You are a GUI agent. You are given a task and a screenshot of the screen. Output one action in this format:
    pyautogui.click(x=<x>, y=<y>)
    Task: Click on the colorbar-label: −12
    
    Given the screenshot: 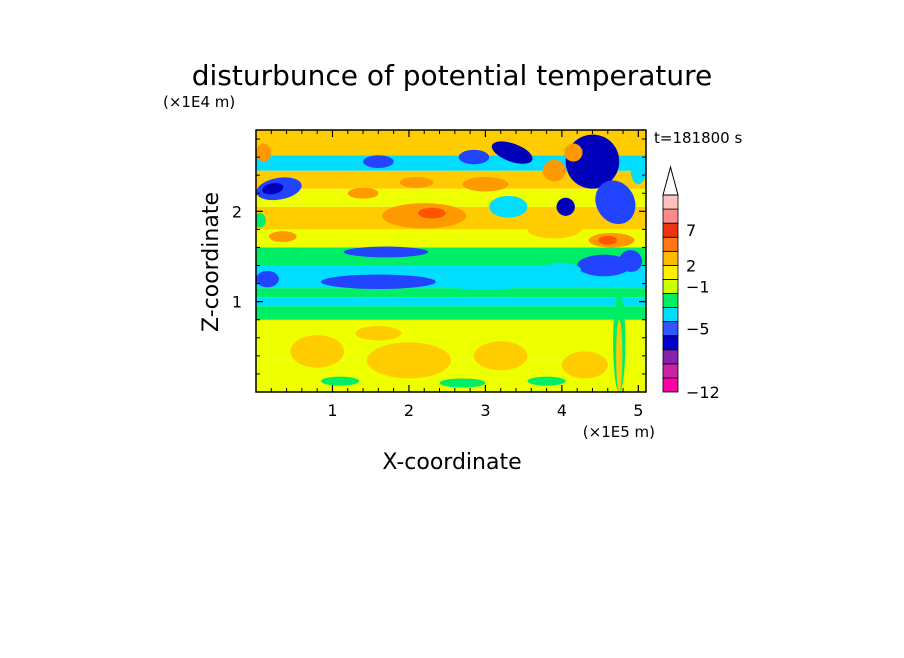 What is the action you would take?
    pyautogui.click(x=703, y=392)
    